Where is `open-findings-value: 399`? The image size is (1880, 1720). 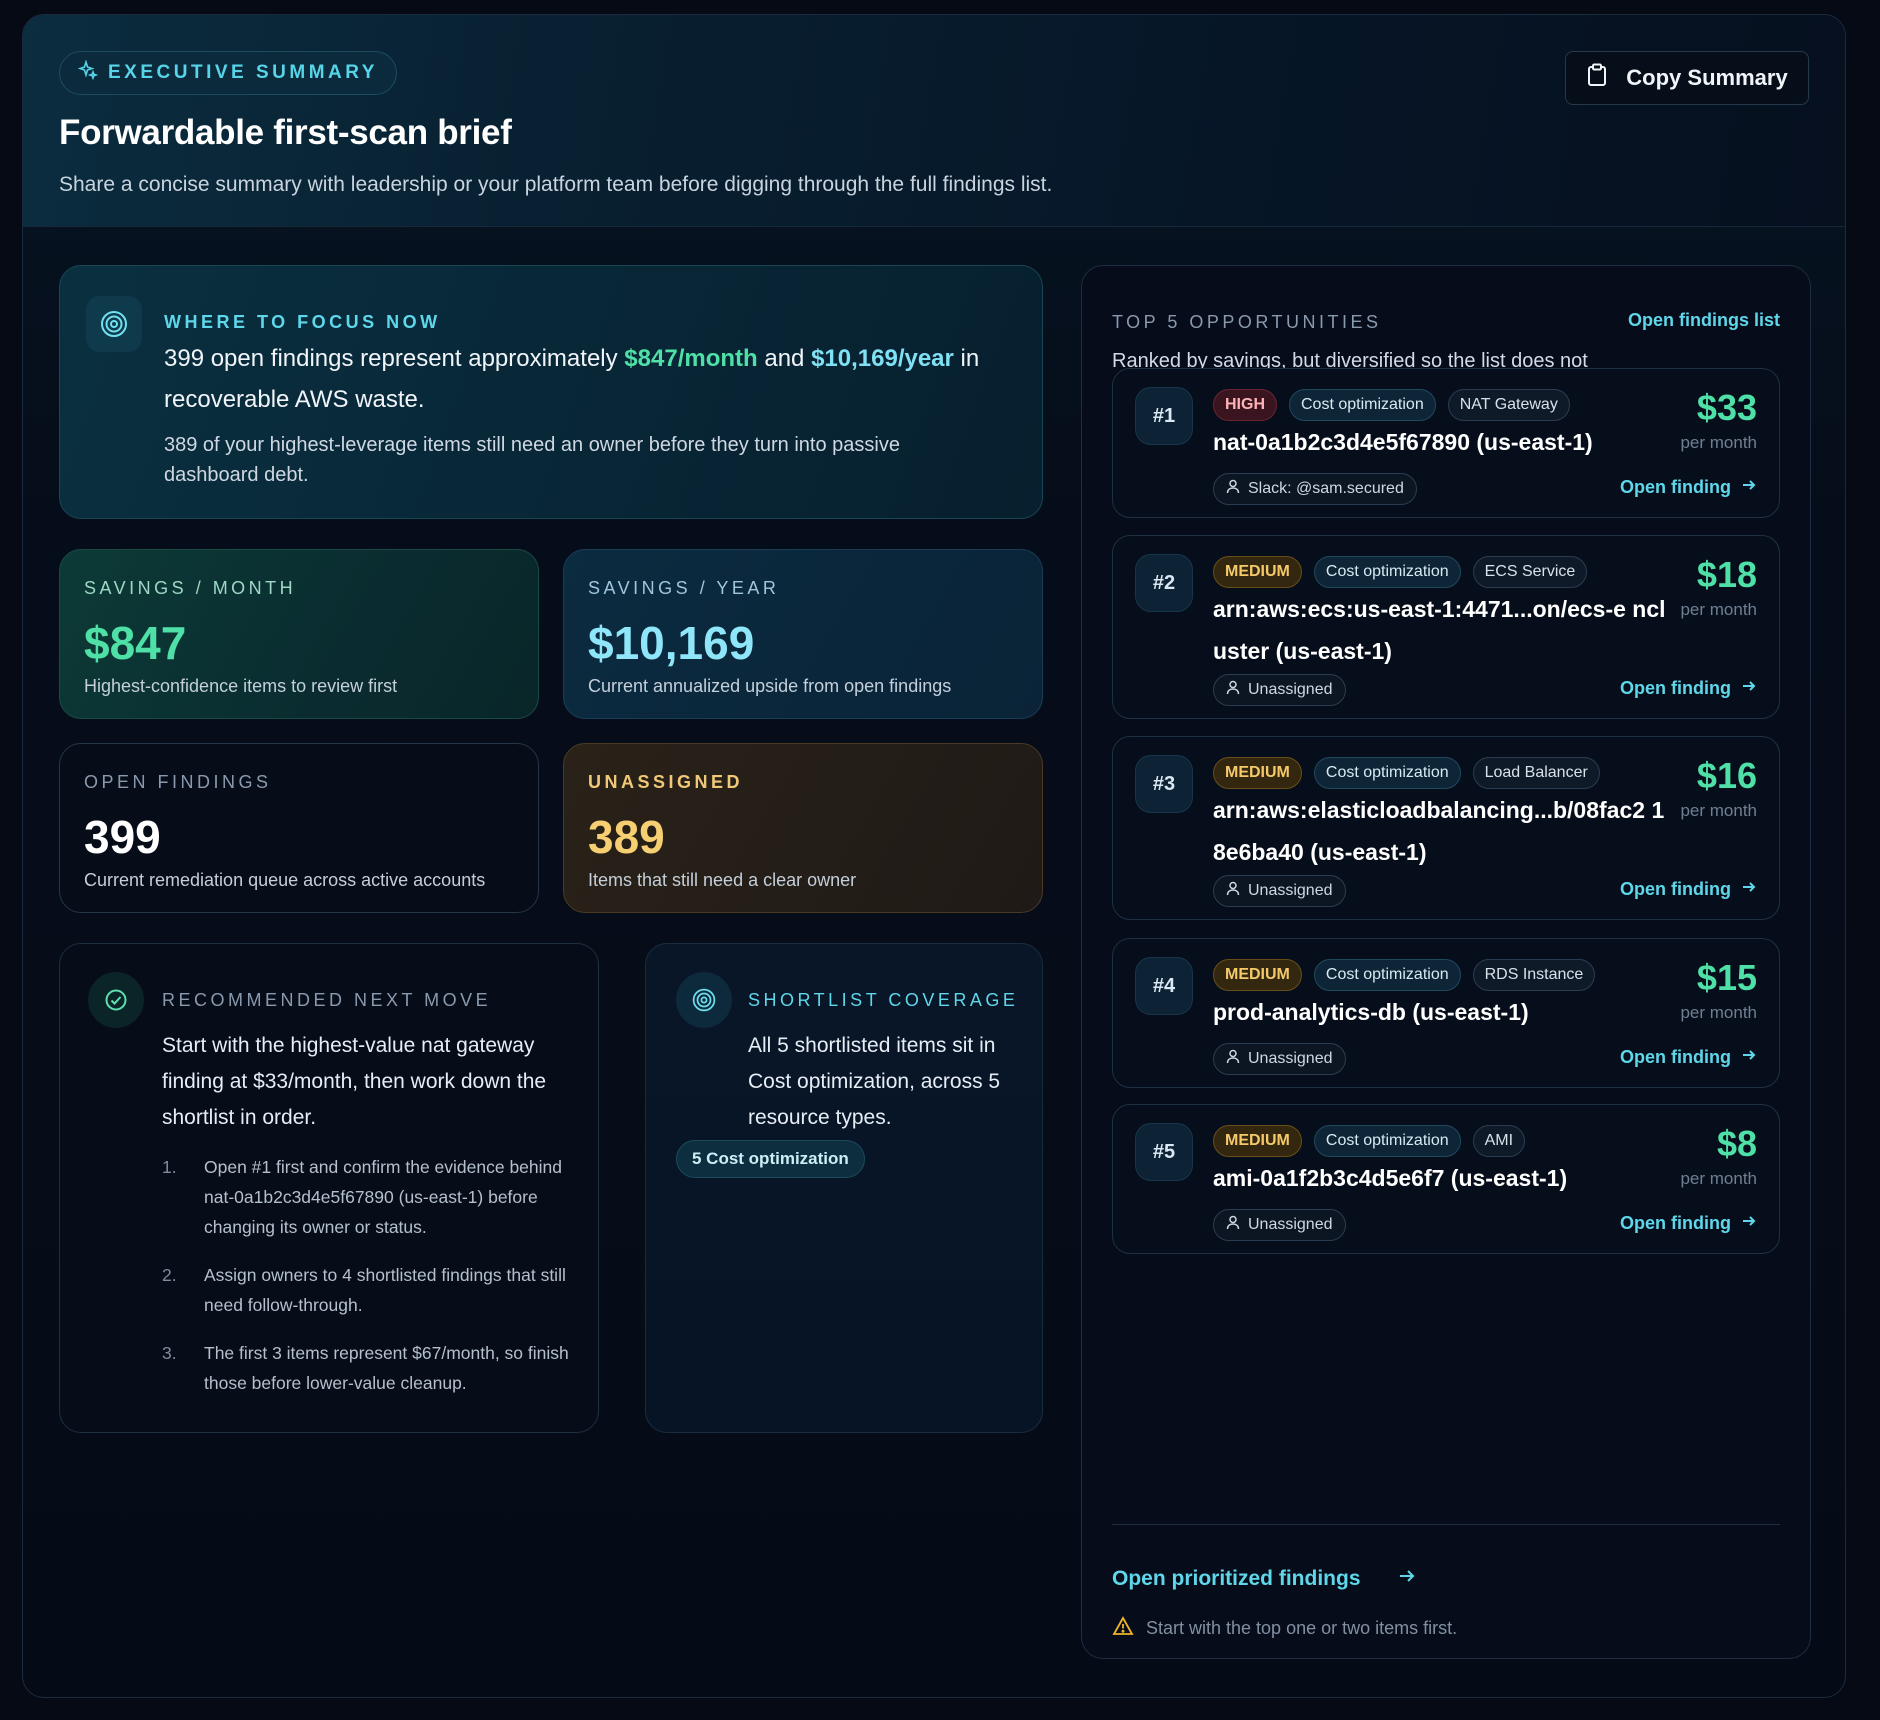
open-findings-value: 399 is located at coordinates (122, 837).